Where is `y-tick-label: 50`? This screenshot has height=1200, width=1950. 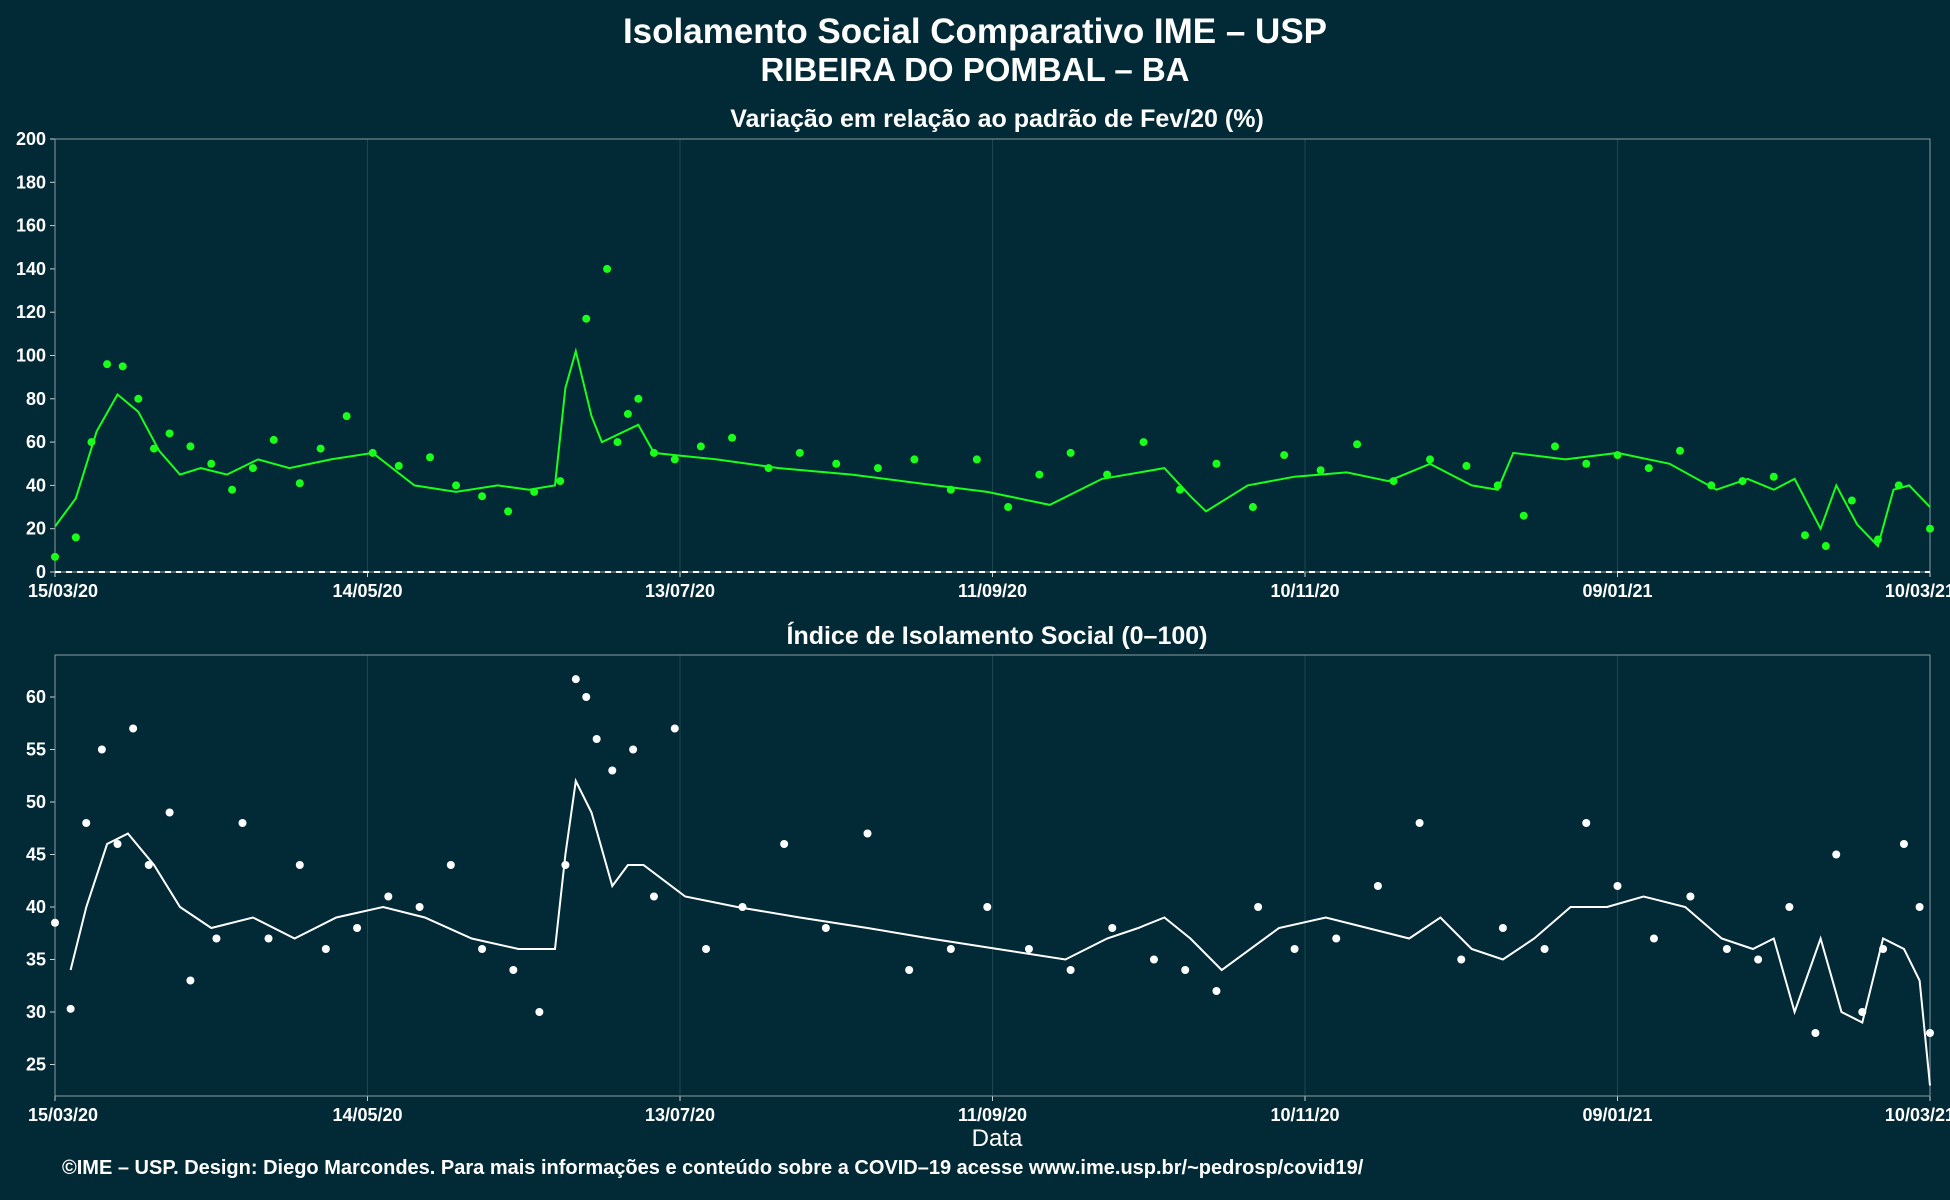 y-tick-label: 50 is located at coordinates (36, 802).